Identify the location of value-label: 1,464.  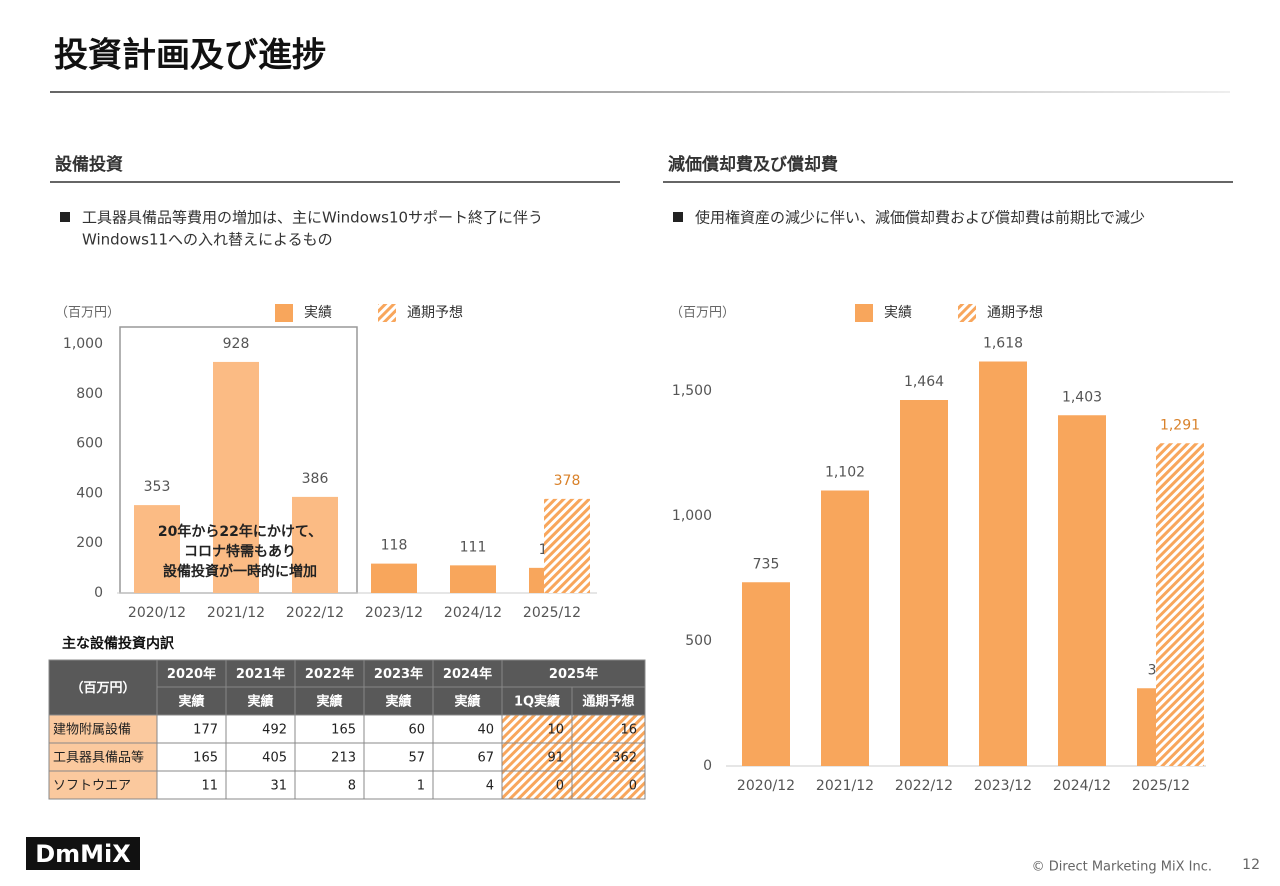
(924, 382).